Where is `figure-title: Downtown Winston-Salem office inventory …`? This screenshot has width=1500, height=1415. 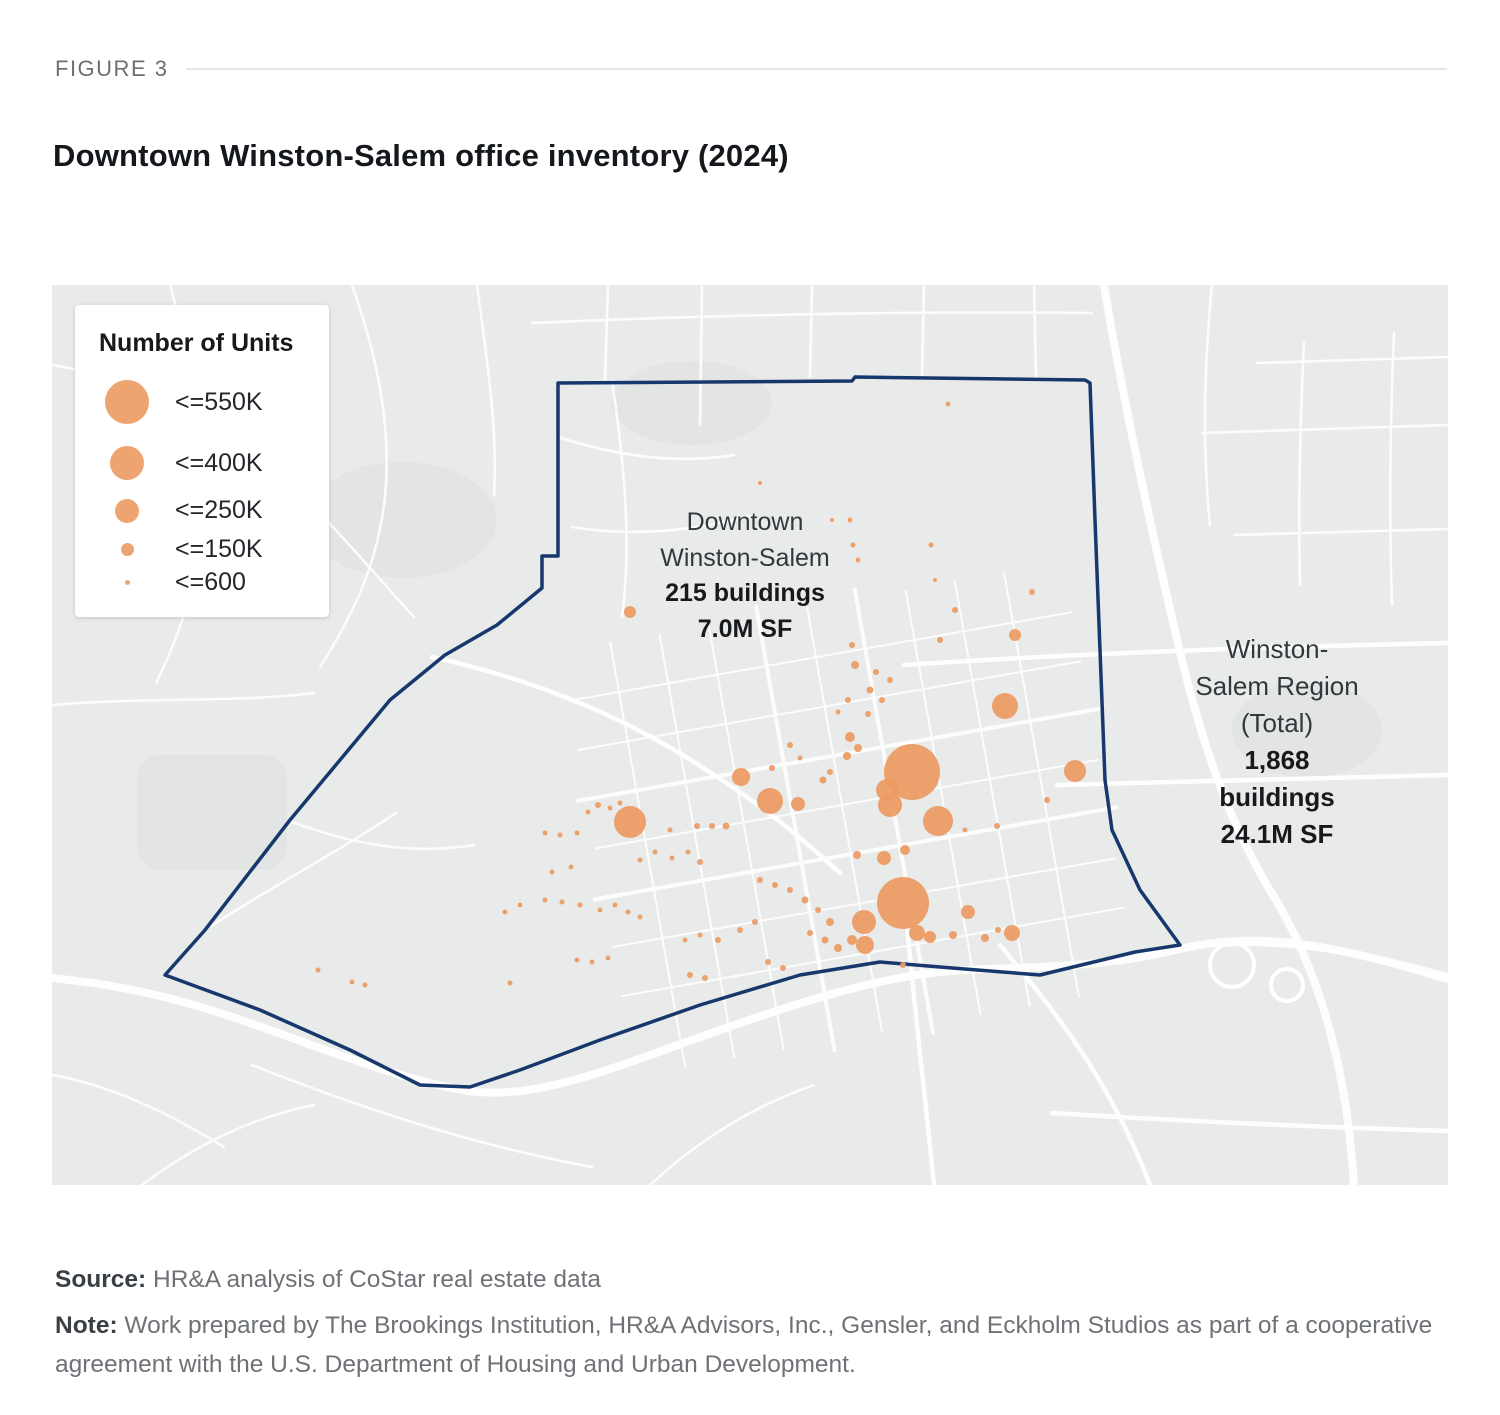 figure-title: Downtown Winston-Salem office inventory … is located at coordinates (421, 155).